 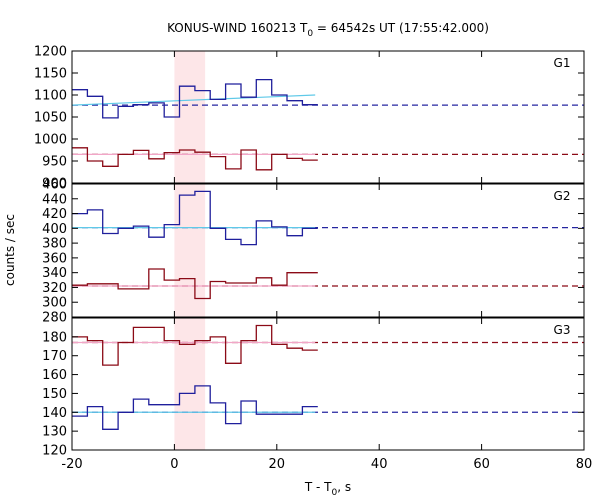 What do you see at coordinates (50, 74) in the screenshot?
I see `y-tick-label: 1150` at bounding box center [50, 74].